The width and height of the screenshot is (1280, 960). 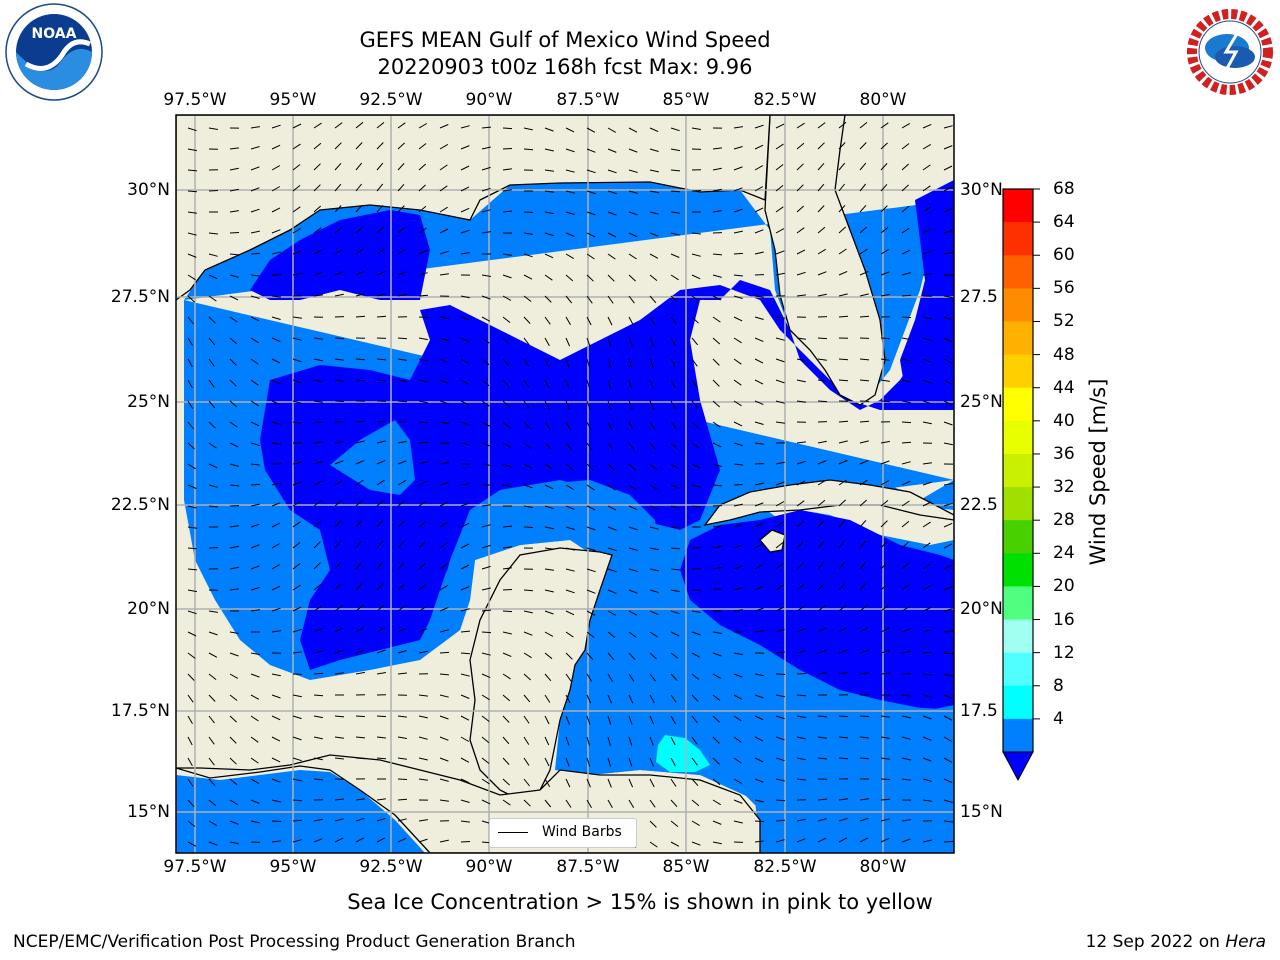 I want to click on legend-label: Wind Barbs, so click(x=582, y=832).